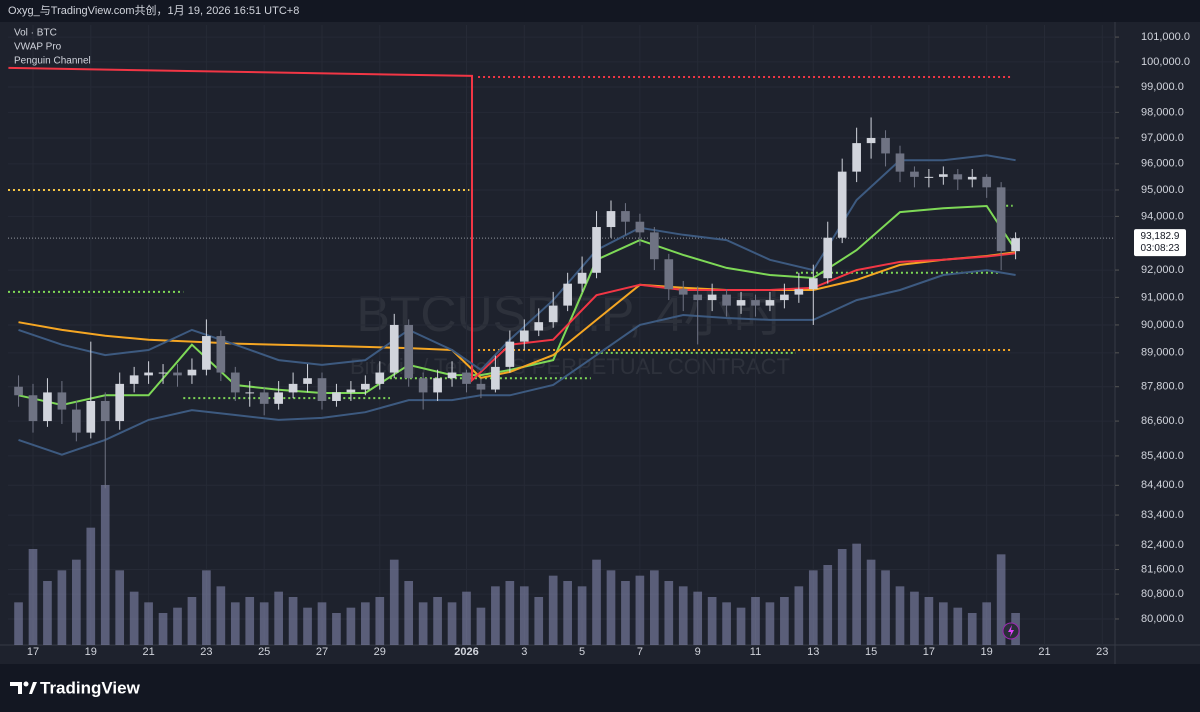 The width and height of the screenshot is (1200, 712). I want to click on y-tick-label: 81,600.0, so click(1162, 569).